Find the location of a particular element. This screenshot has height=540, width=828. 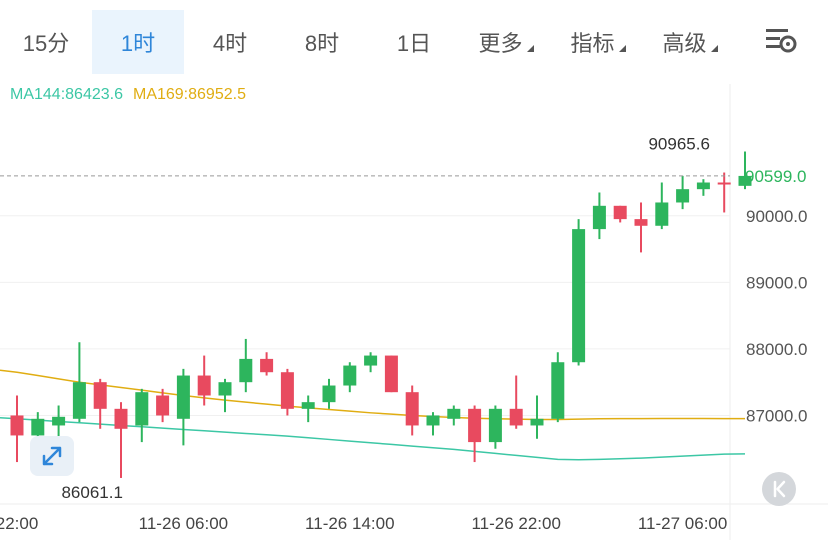

expand-diagonal-icon is located at coordinates (52, 456).